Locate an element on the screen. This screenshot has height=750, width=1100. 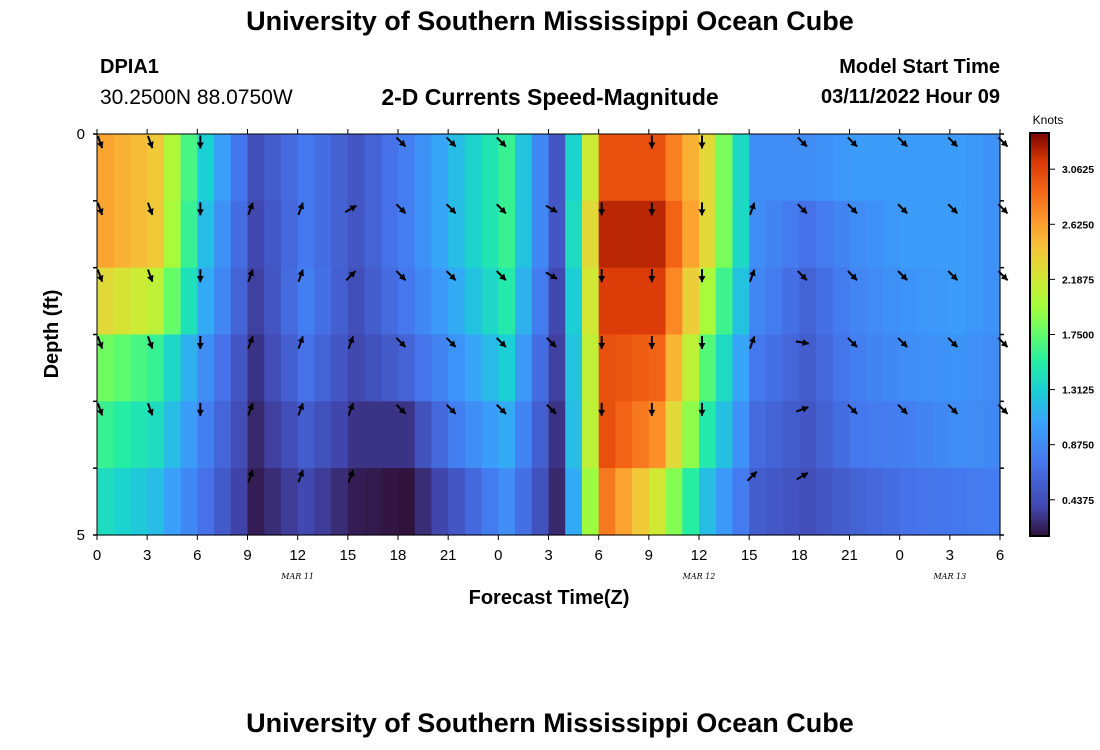
x-tick-label: 18 is located at coordinates (799, 555).